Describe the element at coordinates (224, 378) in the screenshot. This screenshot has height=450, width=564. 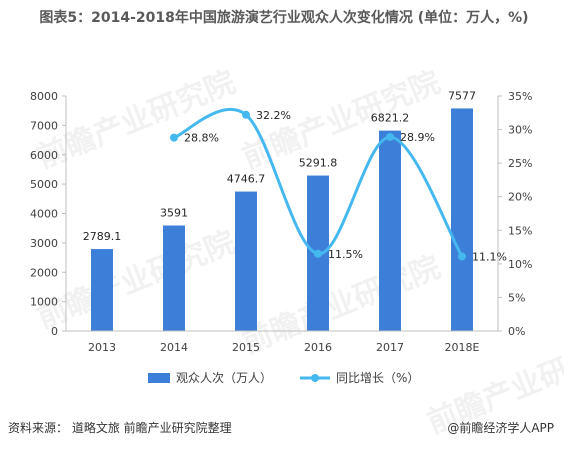
I see `legend-label-bars: 观众人次（万人）` at that location.